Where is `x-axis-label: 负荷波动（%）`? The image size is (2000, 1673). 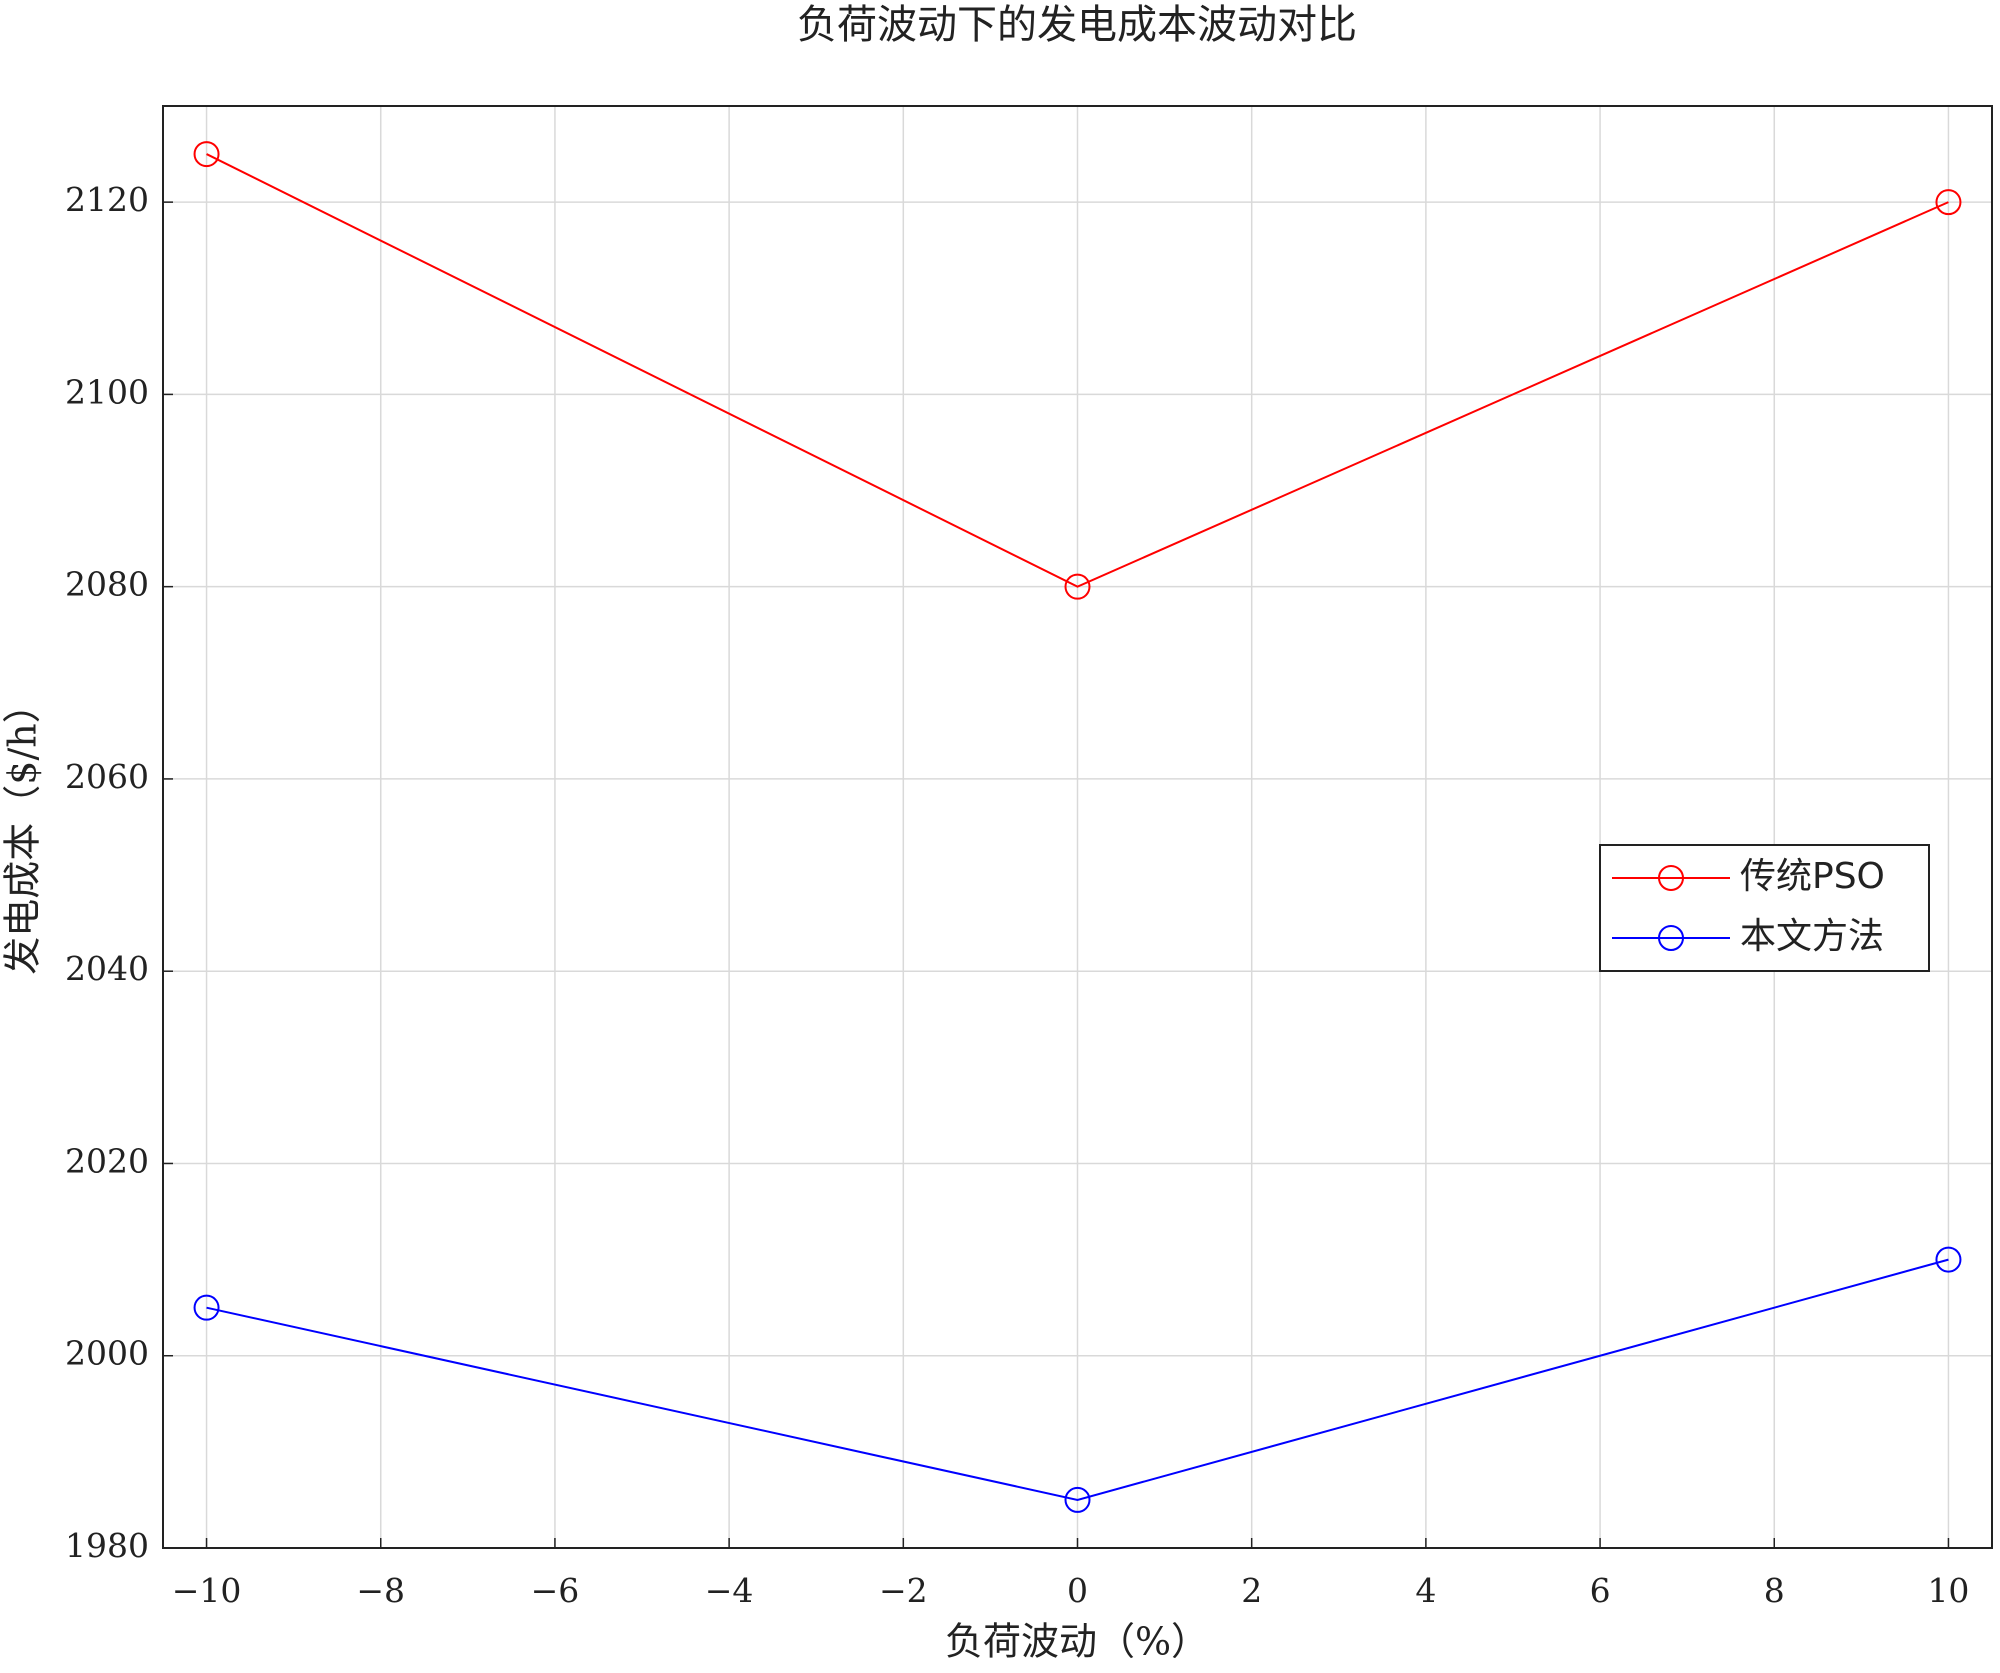 x-axis-label: 负荷波动（%） is located at coordinates (1077, 1642).